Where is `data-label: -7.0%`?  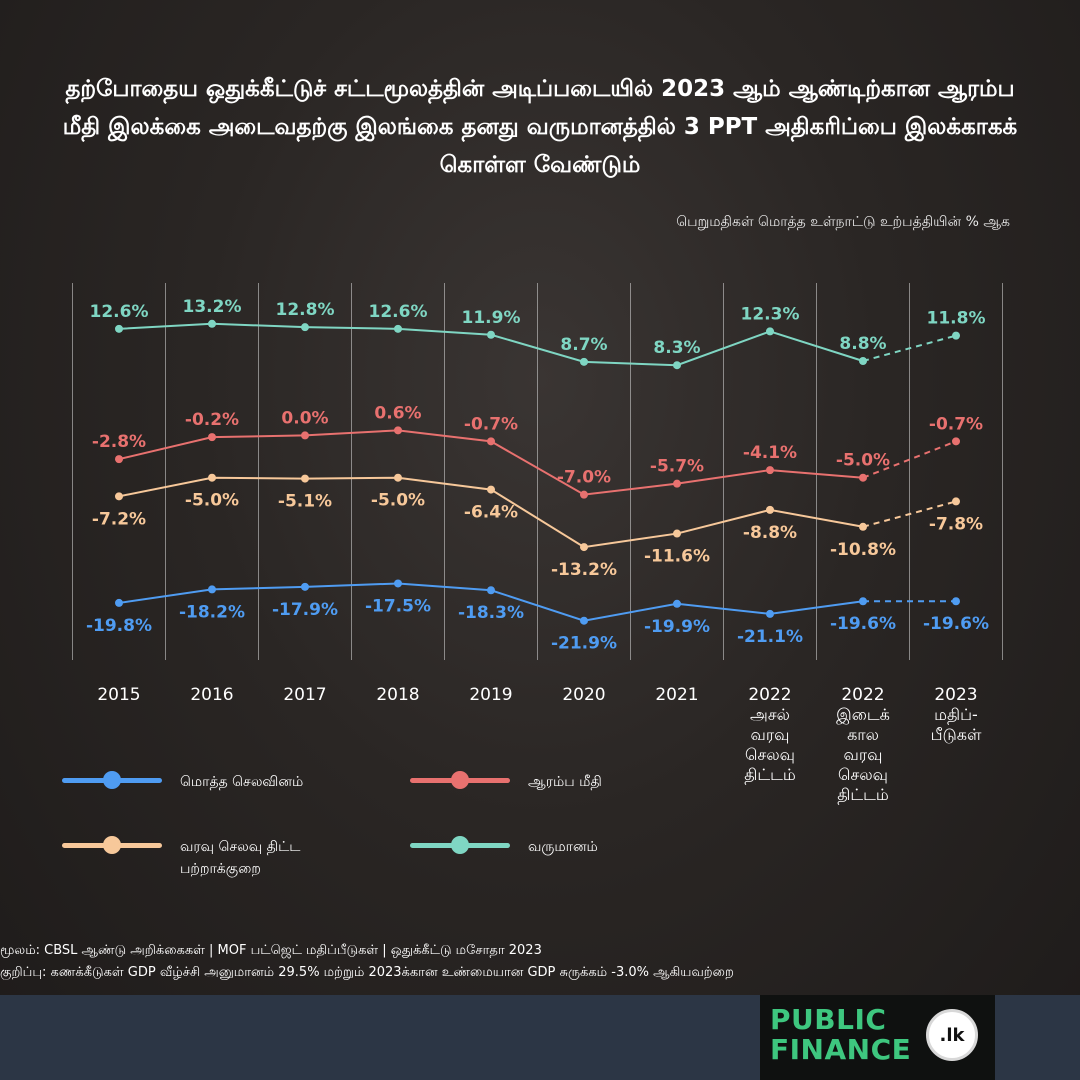
data-label: -7.0% is located at coordinates (584, 478).